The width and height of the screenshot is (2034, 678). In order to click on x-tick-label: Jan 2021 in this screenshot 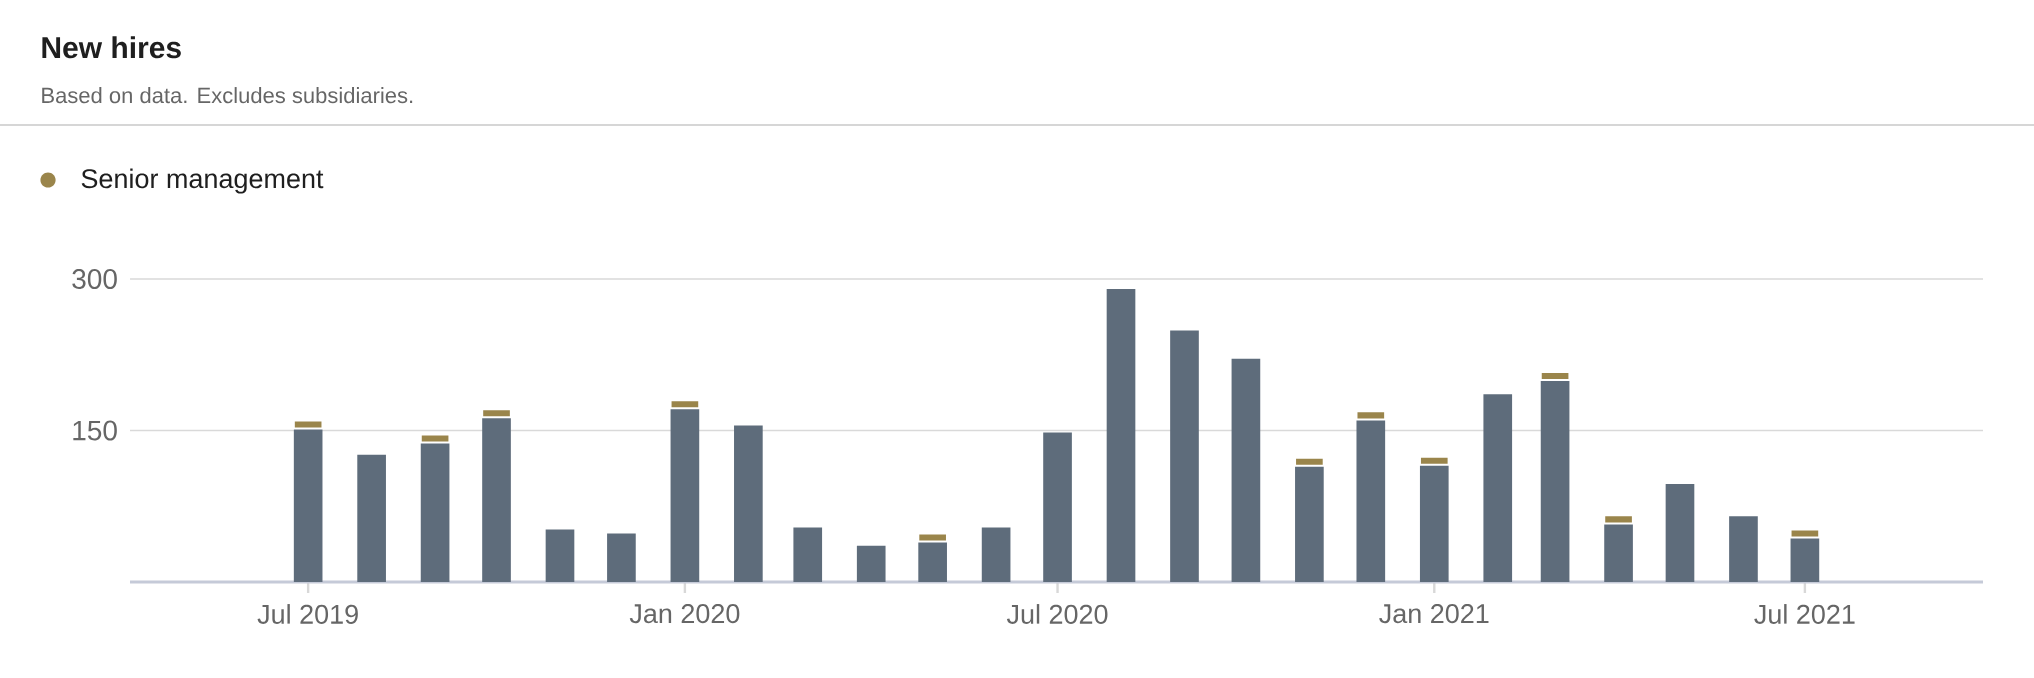, I will do `click(1434, 614)`.